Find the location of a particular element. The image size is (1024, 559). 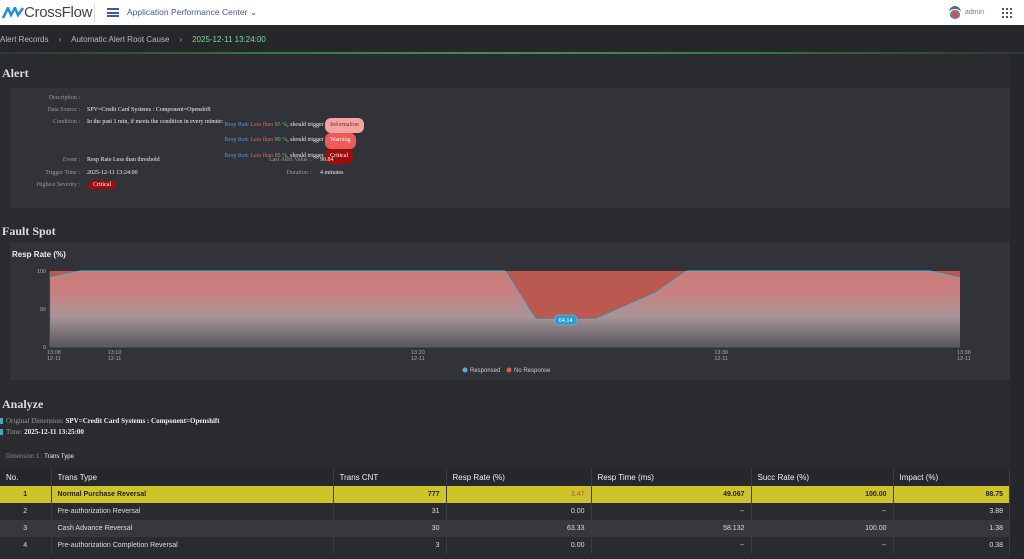

breadcrumb-alert-records: Alert Records is located at coordinates (24, 39).